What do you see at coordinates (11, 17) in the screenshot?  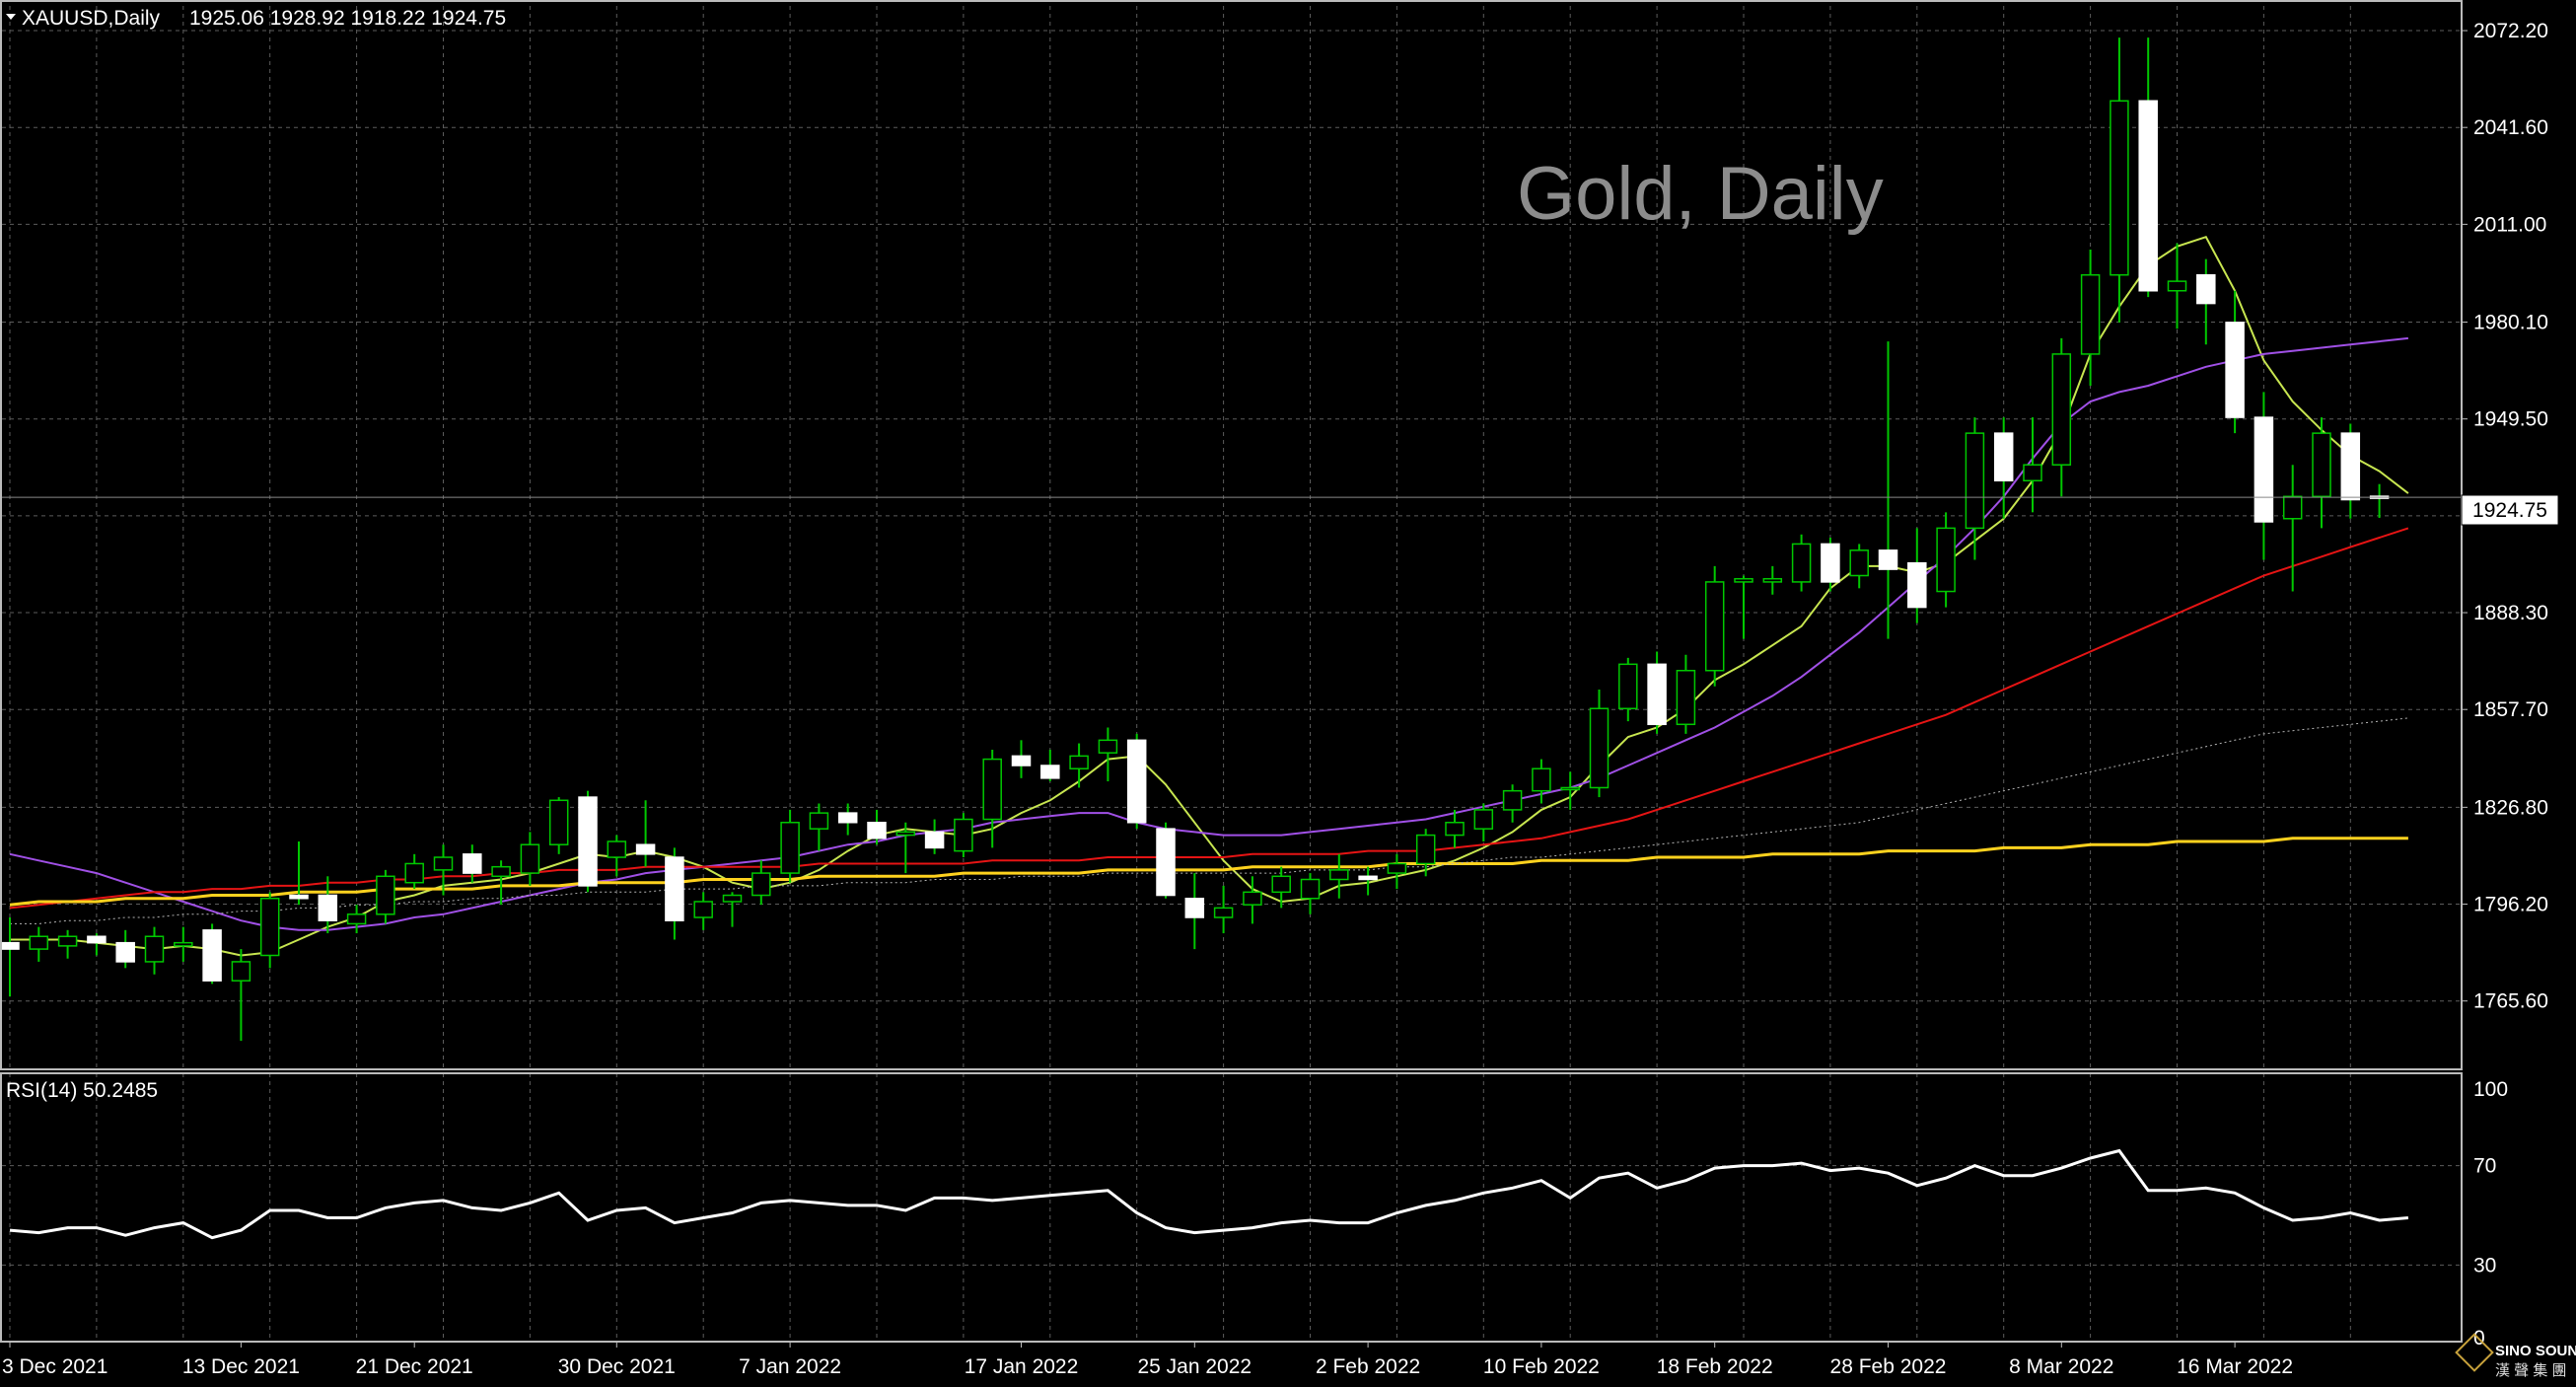 I see `dropdown-triangle-icon` at bounding box center [11, 17].